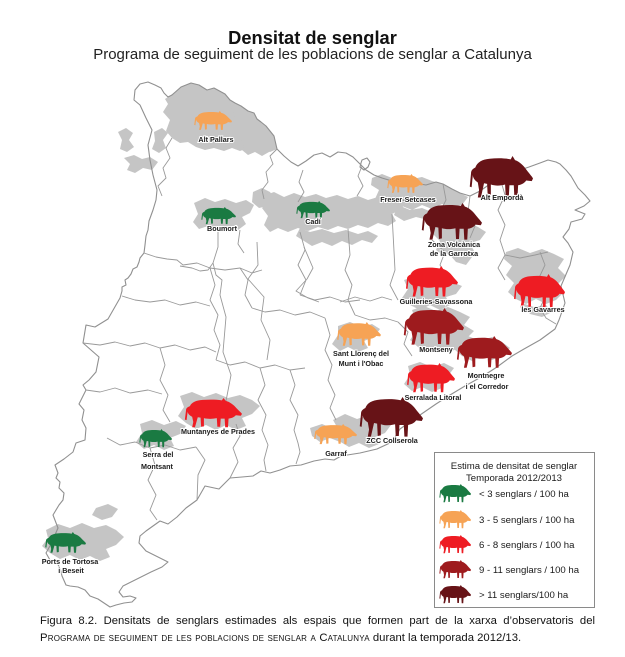  What do you see at coordinates (454, 253) in the screenshot?
I see `svg-text: de la Garrotxa` at bounding box center [454, 253].